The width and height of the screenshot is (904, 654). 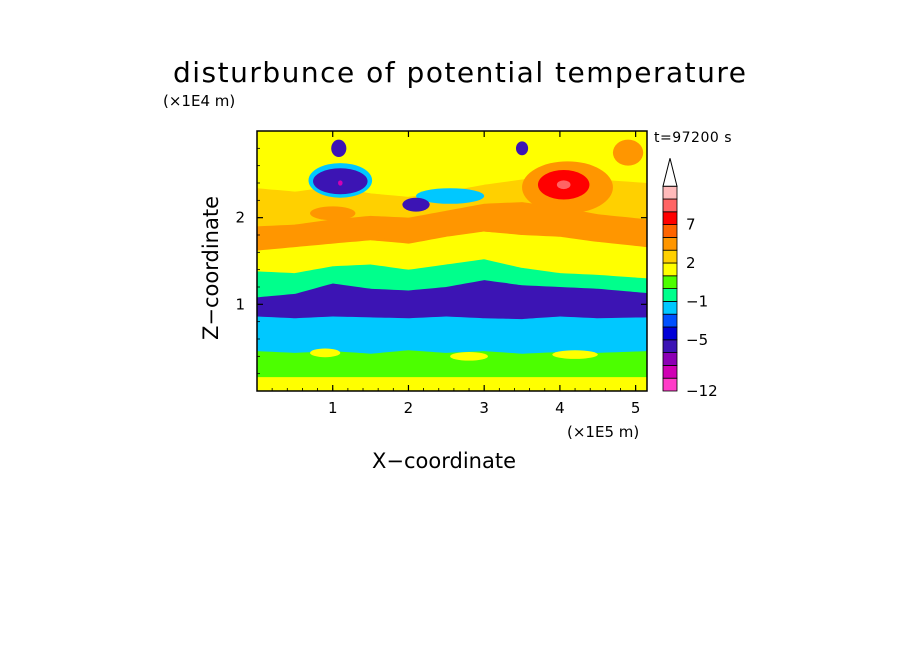 I want to click on x-axis-title: X−coordinate, so click(x=444, y=461).